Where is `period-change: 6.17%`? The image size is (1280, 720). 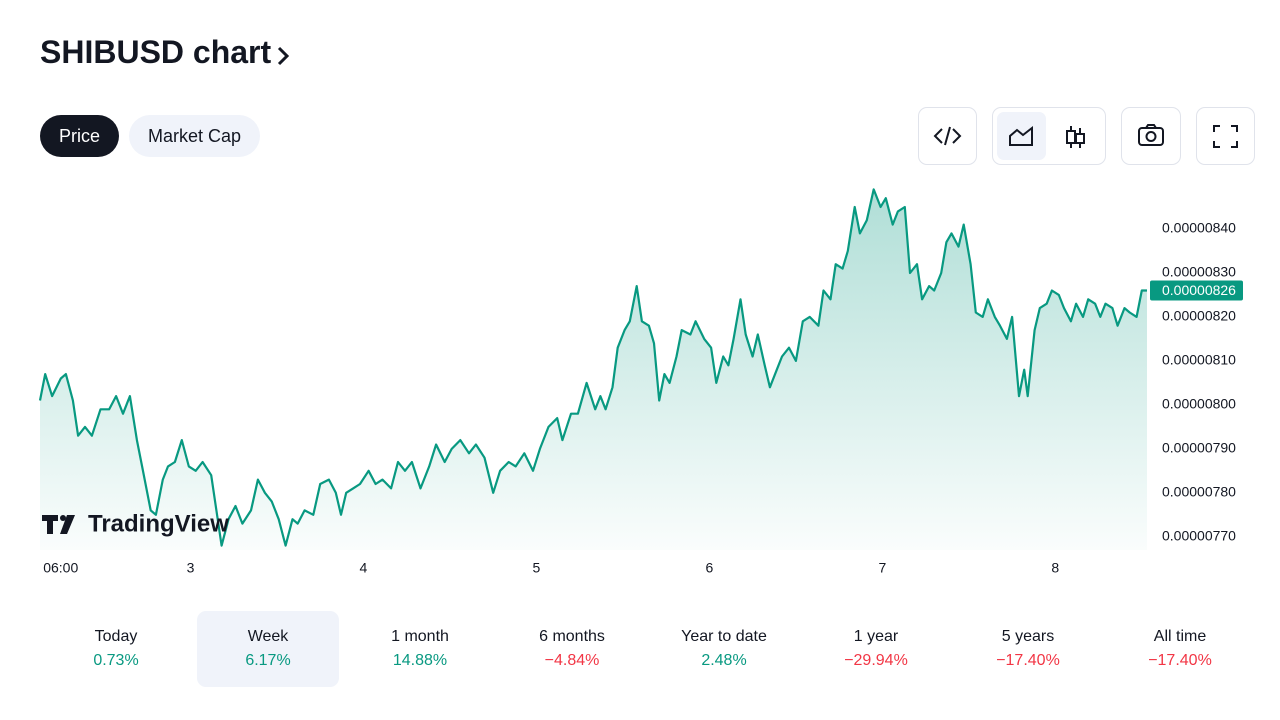
period-change: 6.17% is located at coordinates (268, 660).